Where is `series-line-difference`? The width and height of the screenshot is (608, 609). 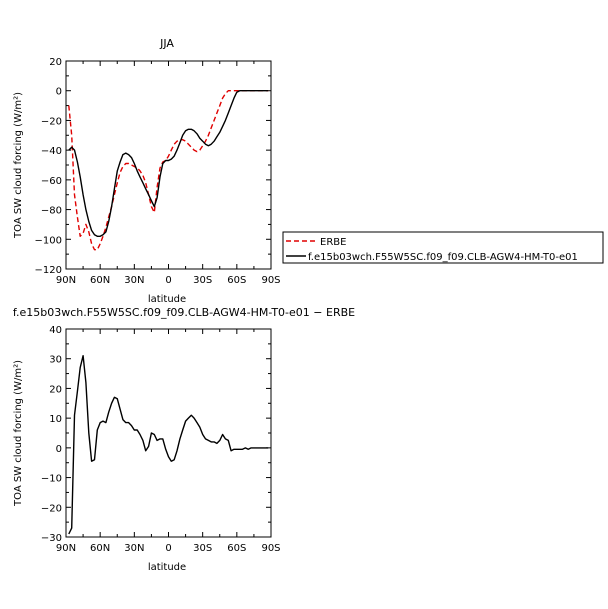
series-line-difference is located at coordinates (168, 445).